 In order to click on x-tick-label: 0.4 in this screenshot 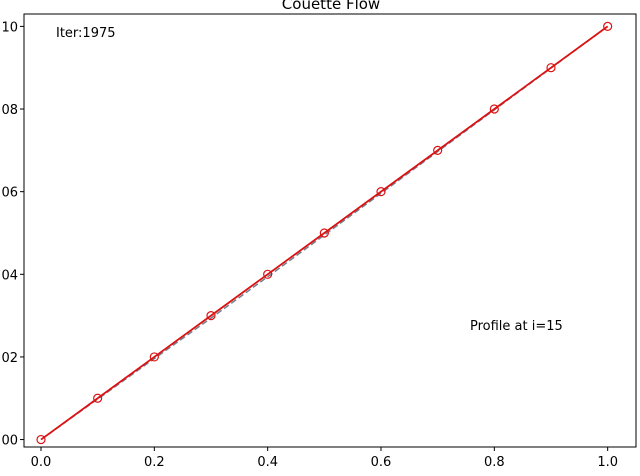, I will do `click(267, 462)`.